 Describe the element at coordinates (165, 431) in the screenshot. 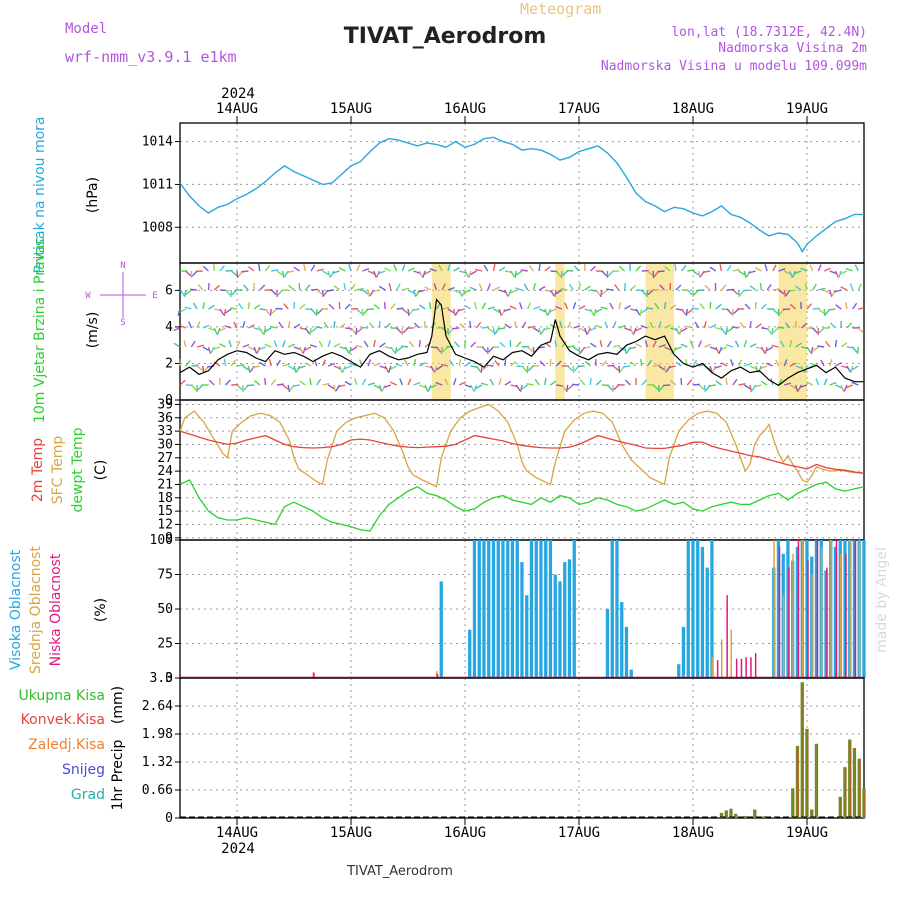

I see `y-tick-label: 33` at that location.